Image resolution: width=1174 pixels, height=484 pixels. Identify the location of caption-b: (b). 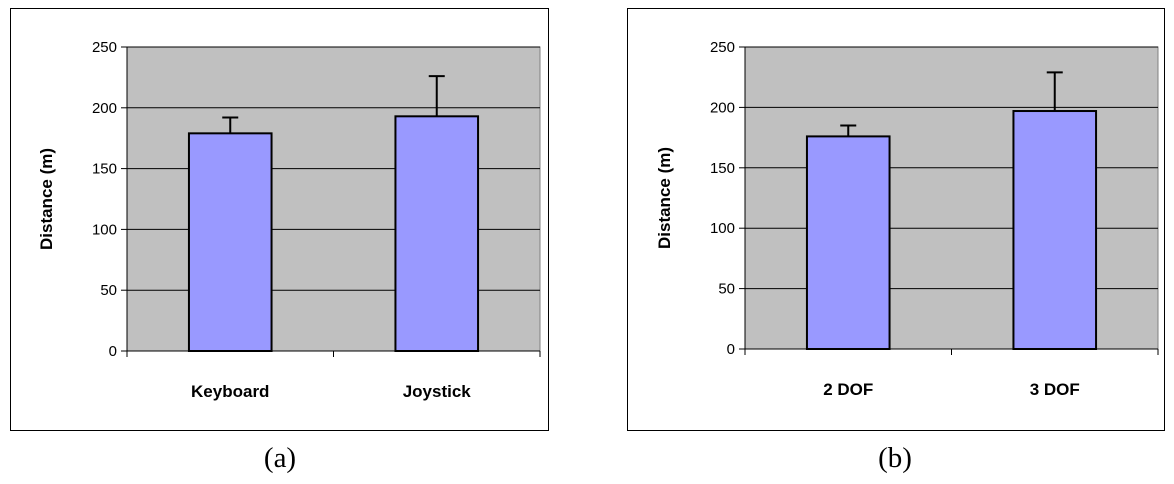
(895, 458).